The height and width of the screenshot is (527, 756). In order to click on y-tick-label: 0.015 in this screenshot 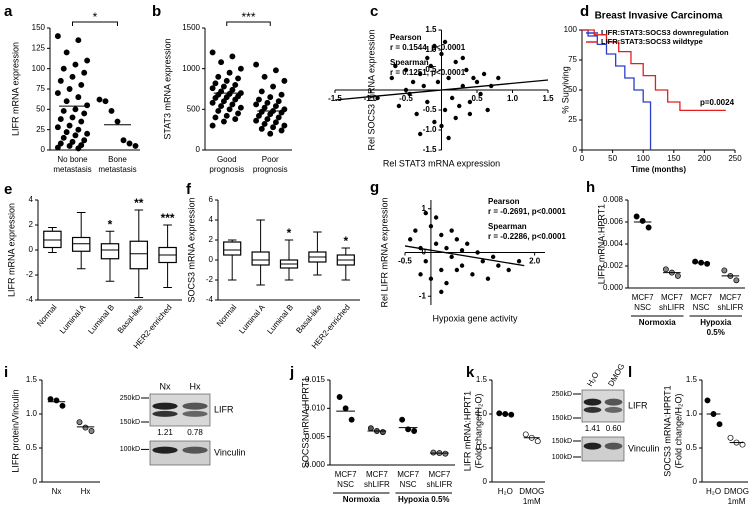, I will do `click(315, 379)`.